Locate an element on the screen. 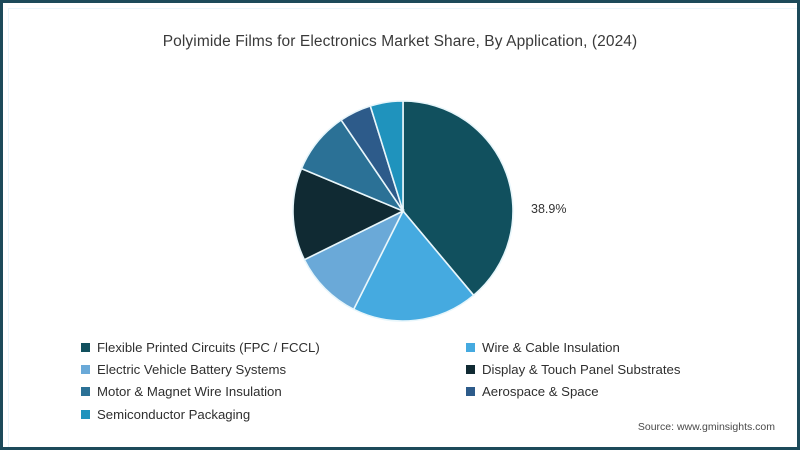 This screenshot has width=800, height=450. legend-item-semiconductor-packaging: Semiconductor Packaging is located at coordinates (273, 414).